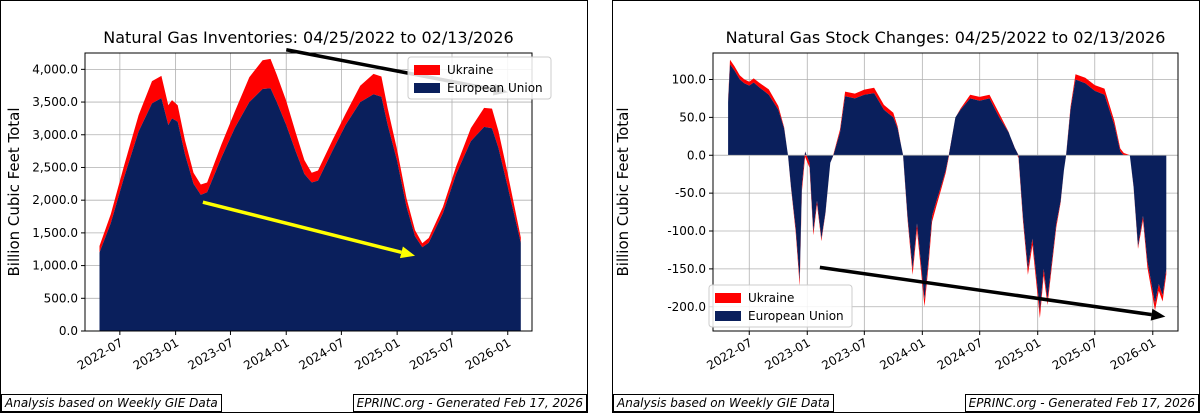 The height and width of the screenshot is (419, 1200). What do you see at coordinates (55, 233) in the screenshot?
I see `y-tick-label: 1,500.0` at bounding box center [55, 233].